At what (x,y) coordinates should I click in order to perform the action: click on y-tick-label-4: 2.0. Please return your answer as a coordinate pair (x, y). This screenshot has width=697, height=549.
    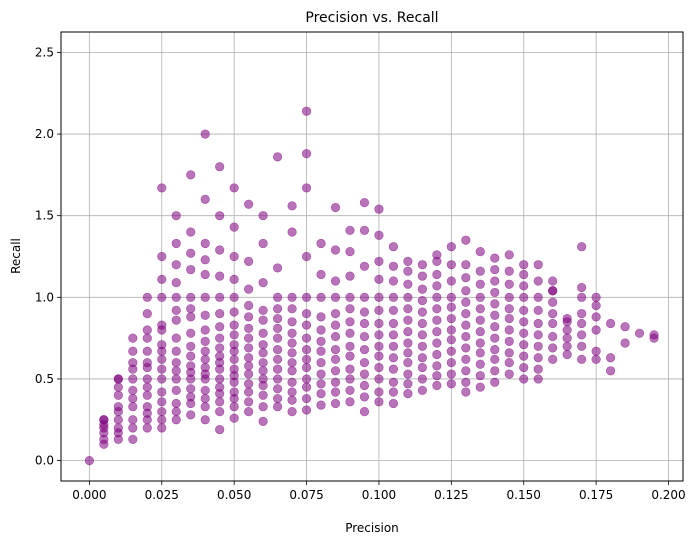
    Looking at the image, I should click on (44, 134).